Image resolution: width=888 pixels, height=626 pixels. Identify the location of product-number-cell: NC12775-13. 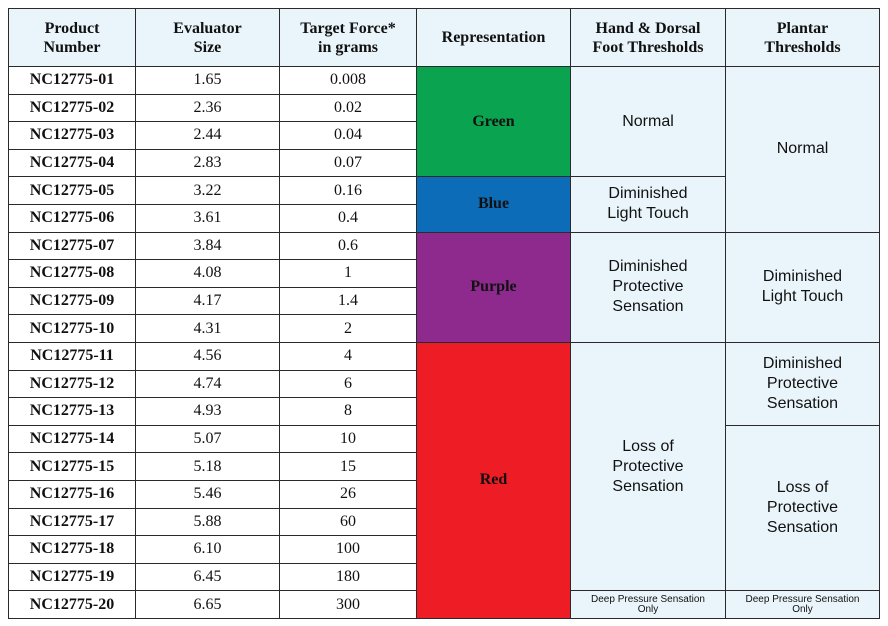
(72, 411).